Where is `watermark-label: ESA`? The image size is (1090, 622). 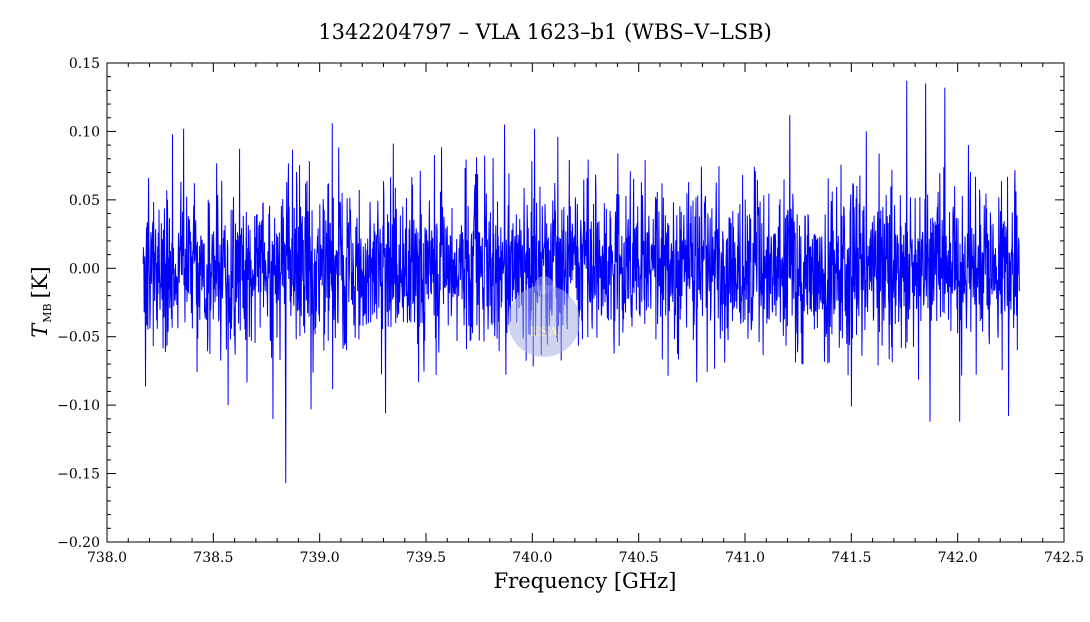
watermark-label: ESA is located at coordinates (544, 332).